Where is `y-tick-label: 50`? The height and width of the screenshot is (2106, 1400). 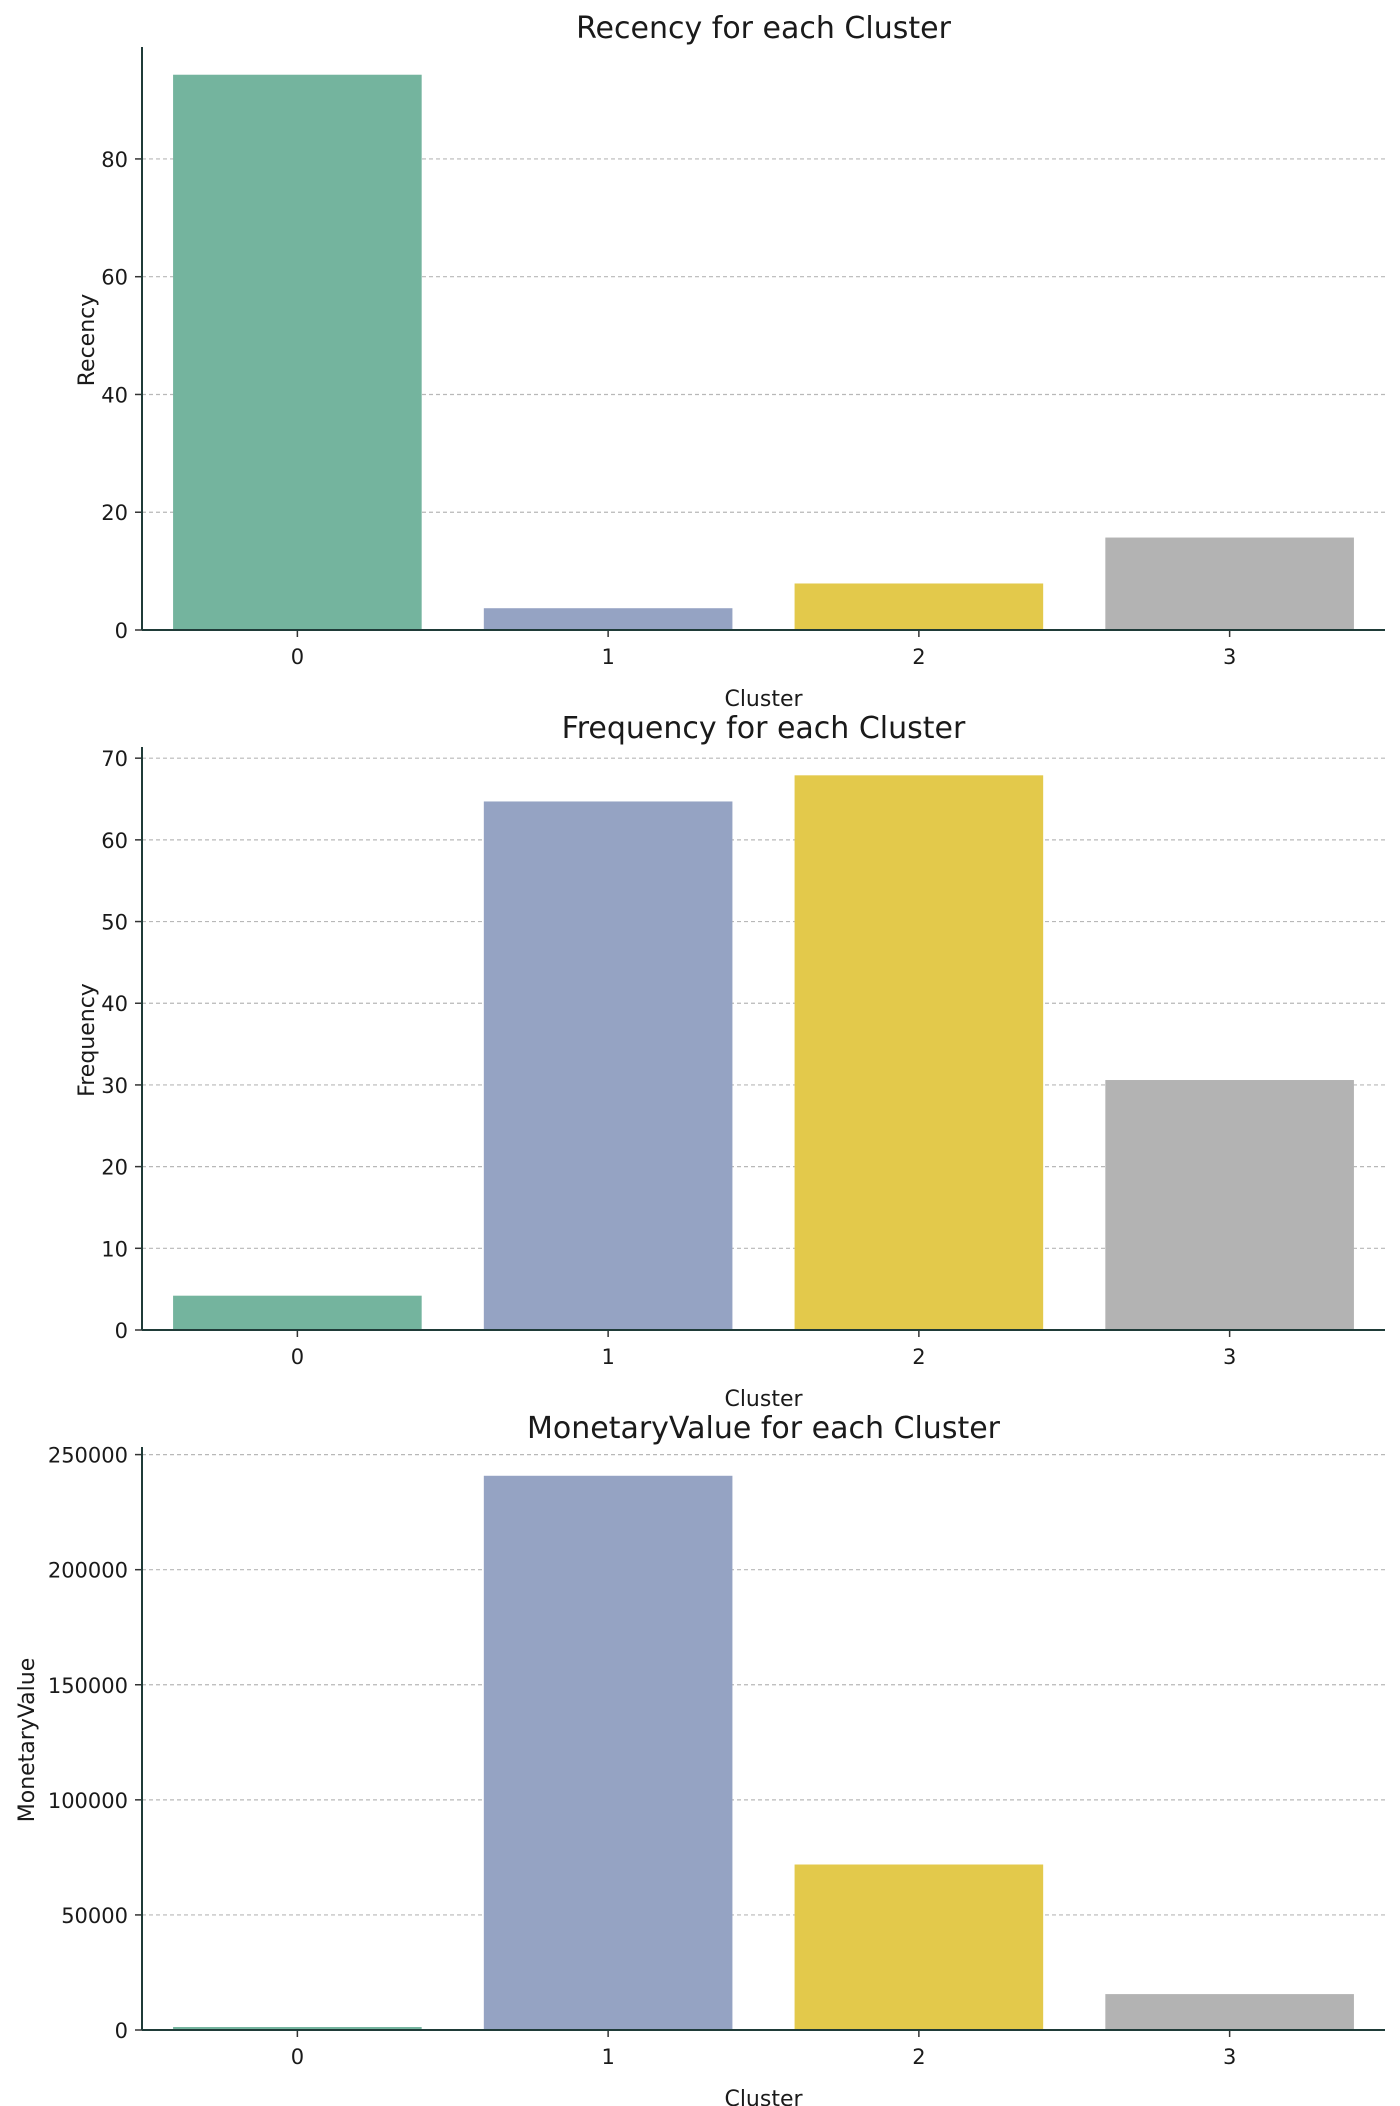
y-tick-label: 50 is located at coordinates (114, 923).